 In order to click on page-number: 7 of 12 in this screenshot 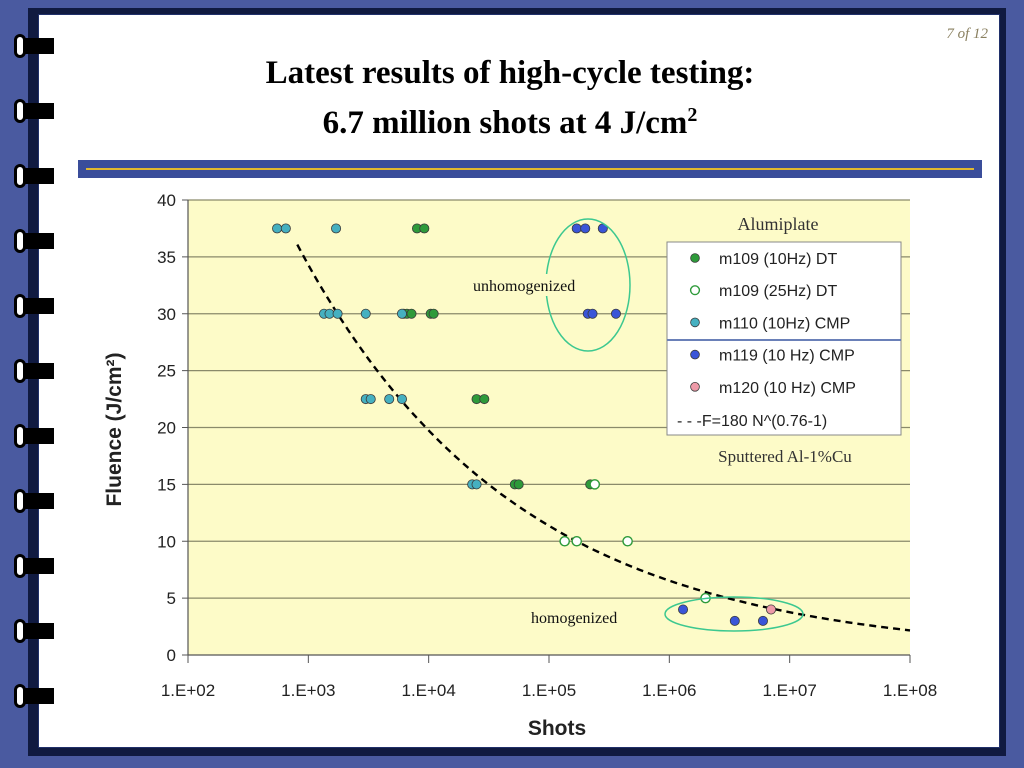, I will do `click(967, 34)`.